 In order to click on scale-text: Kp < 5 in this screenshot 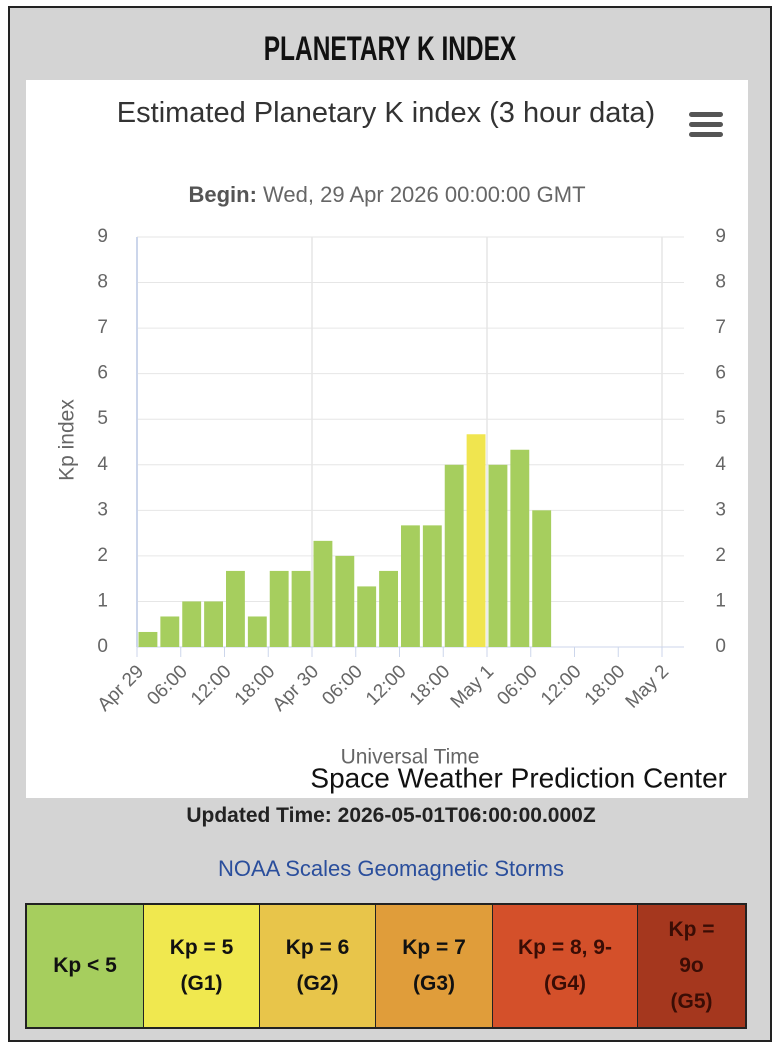, I will do `click(85, 965)`.